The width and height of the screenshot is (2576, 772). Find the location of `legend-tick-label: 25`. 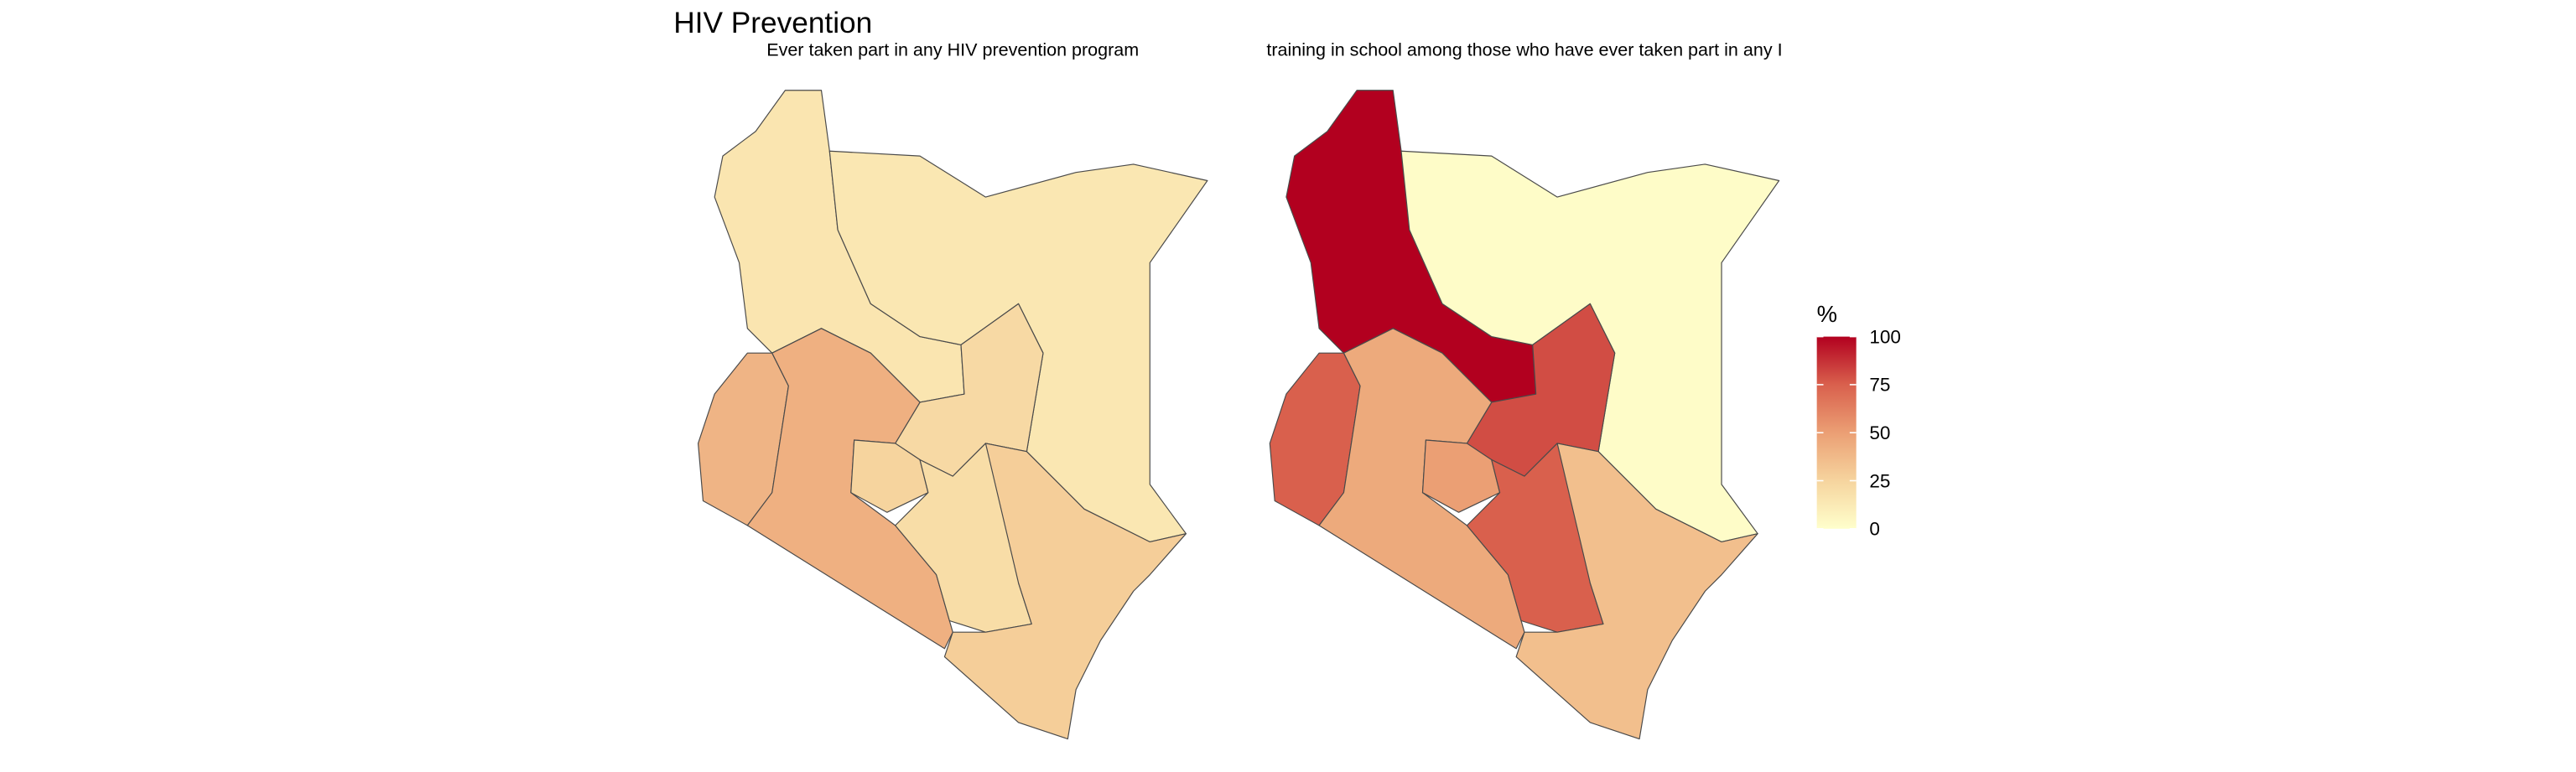

legend-tick-label: 25 is located at coordinates (1879, 481).